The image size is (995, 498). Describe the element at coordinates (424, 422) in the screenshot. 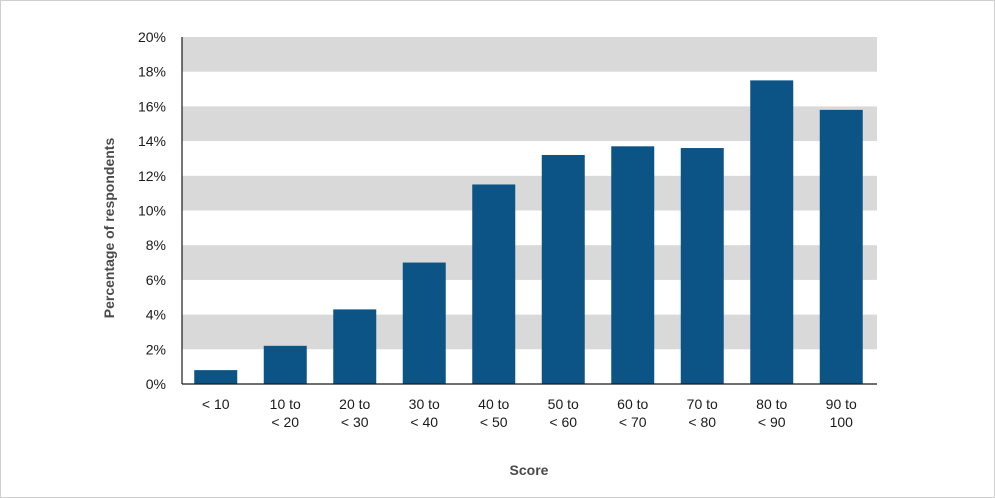

I see `x-category-label-line: < 40` at that location.